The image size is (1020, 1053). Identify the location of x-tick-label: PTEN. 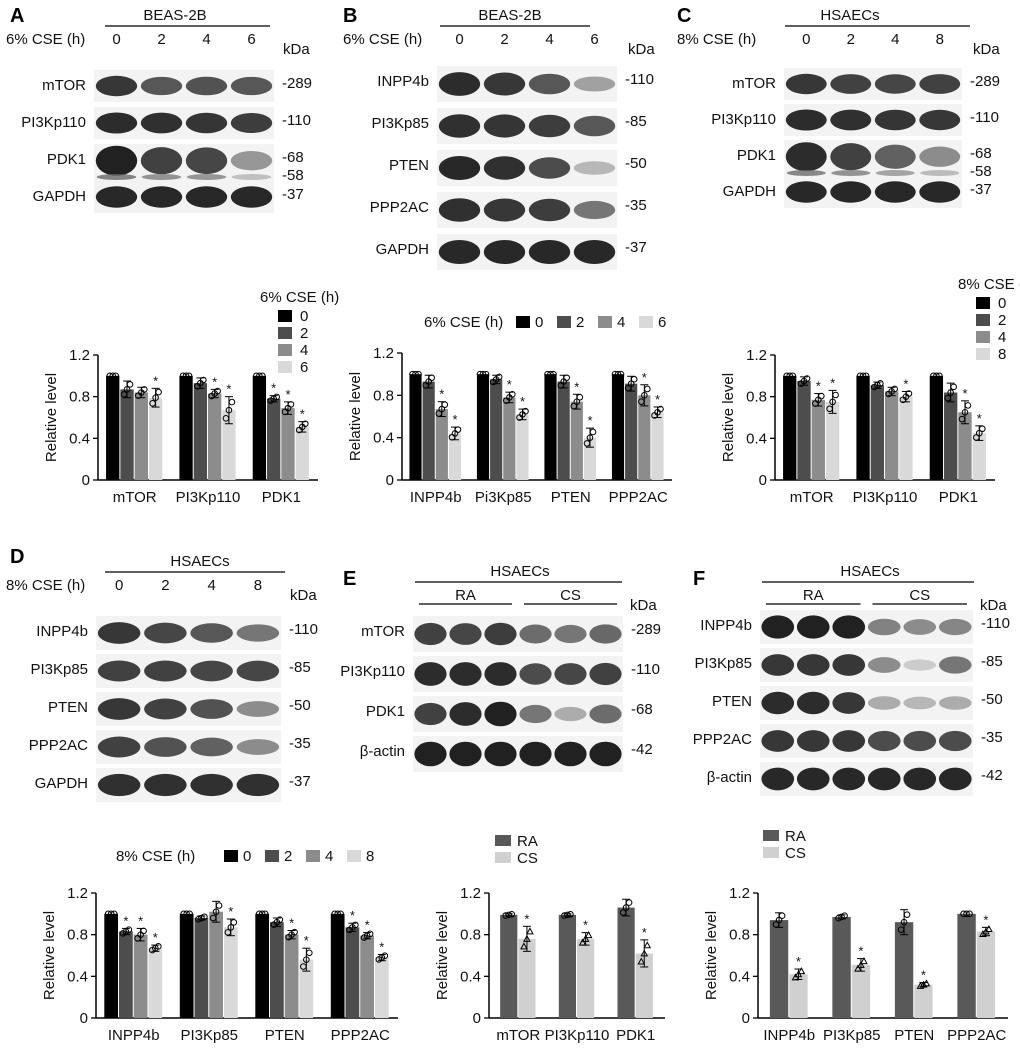
(285, 1035).